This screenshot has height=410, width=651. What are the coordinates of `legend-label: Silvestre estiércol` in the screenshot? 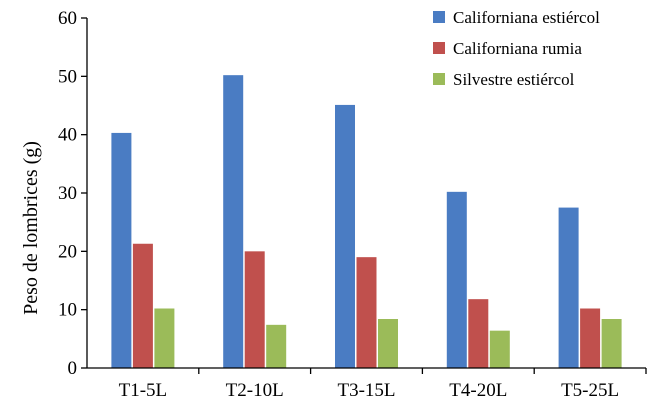 It's located at (514, 79).